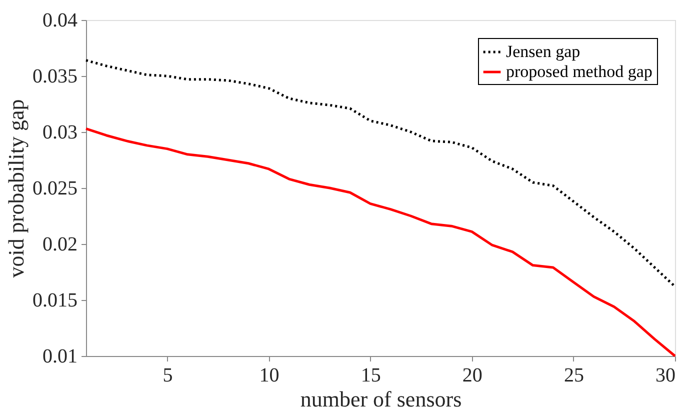 Image resolution: width=697 pixels, height=415 pixels. I want to click on y-axis-title: void probability gap, so click(16, 188).